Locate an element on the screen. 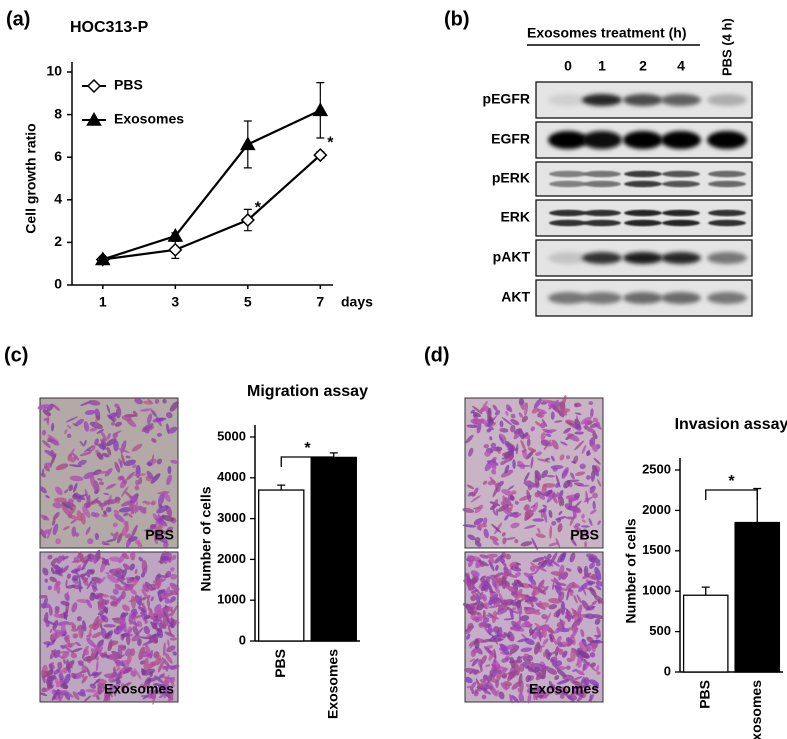 The width and height of the screenshot is (787, 739). blot-row-label: pERK is located at coordinates (511, 178).